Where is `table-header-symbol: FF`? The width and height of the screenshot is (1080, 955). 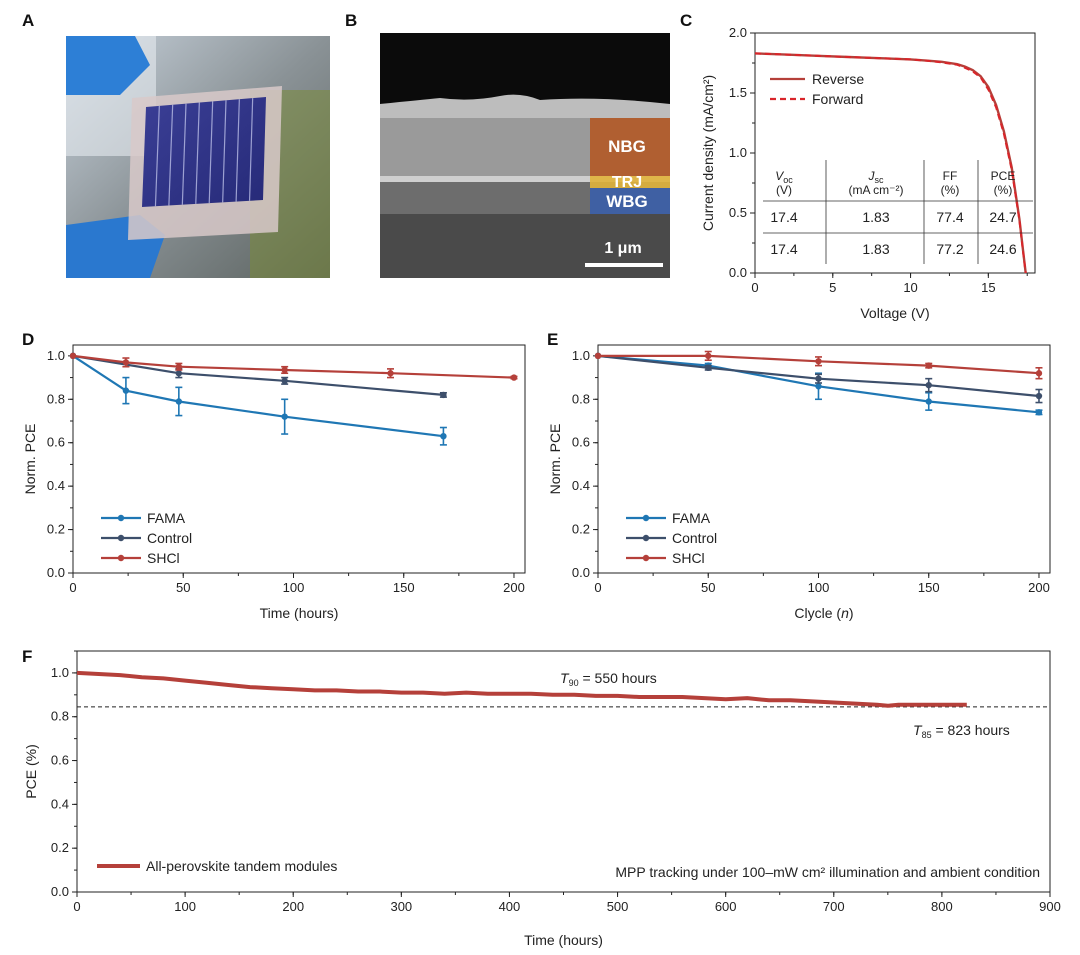
table-header-symbol: FF is located at coordinates (950, 176).